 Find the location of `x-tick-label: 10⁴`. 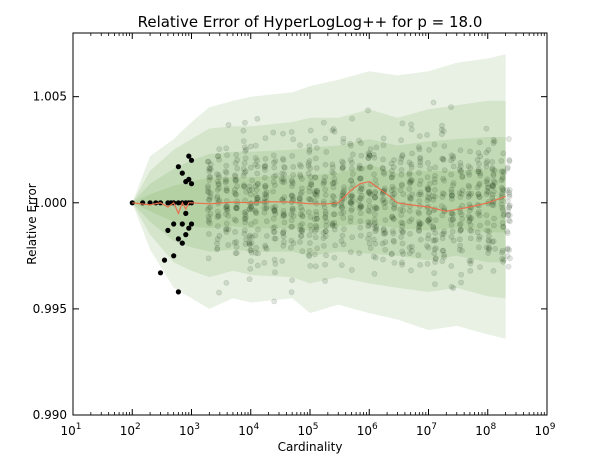

x-tick-label: 10⁴ is located at coordinates (248, 430).